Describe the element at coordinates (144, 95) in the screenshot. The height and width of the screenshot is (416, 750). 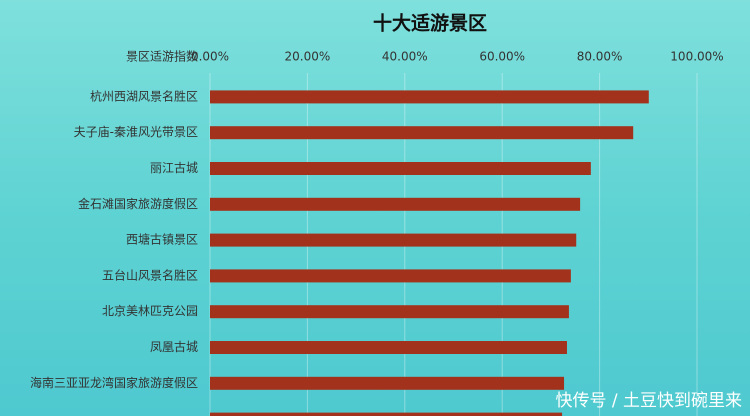
I see `y-tick-label: 杭州西湖风景名胜区` at that location.